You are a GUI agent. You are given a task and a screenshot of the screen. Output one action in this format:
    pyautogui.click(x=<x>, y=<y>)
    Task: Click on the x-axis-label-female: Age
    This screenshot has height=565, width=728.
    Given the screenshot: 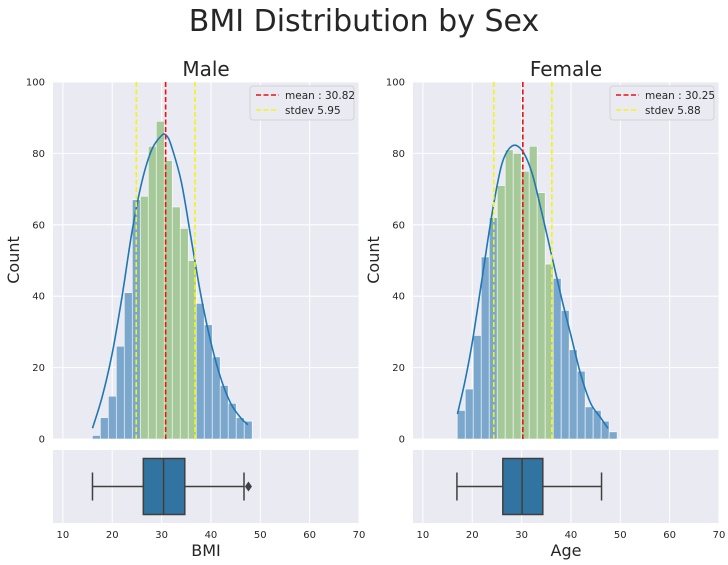 What is the action you would take?
    pyautogui.click(x=566, y=550)
    